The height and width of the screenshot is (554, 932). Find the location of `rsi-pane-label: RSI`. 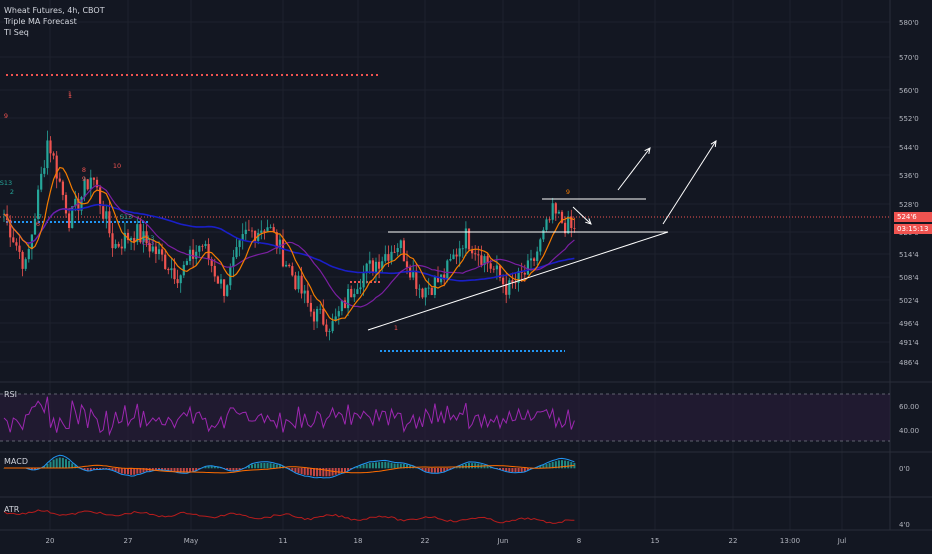

rsi-pane-label: RSI is located at coordinates (10, 394).